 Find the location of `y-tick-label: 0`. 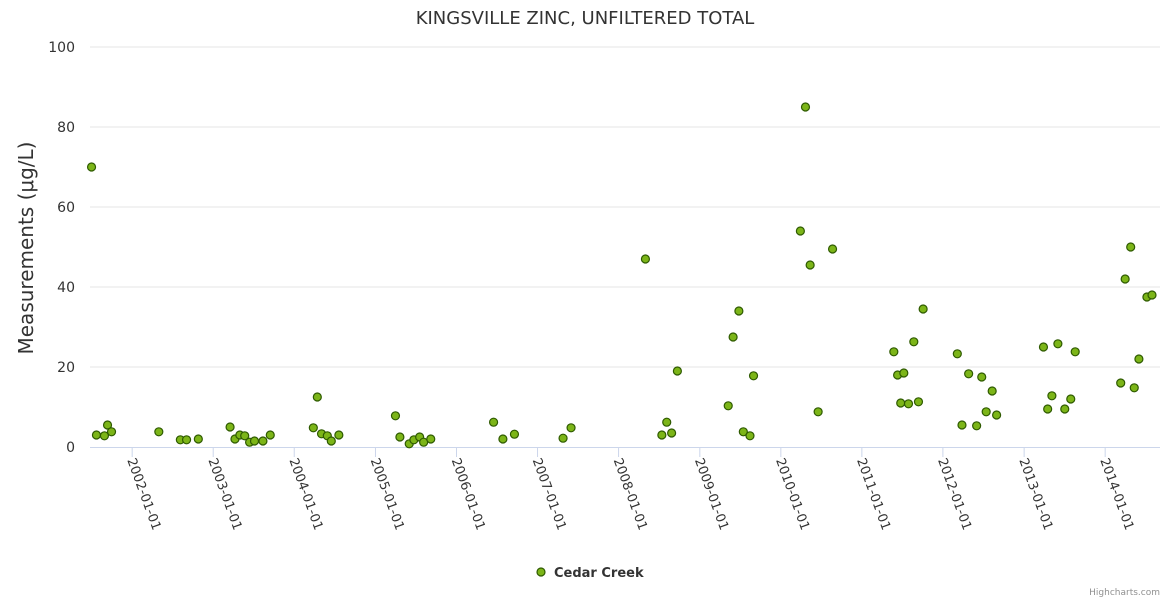

y-tick-label: 0 is located at coordinates (70, 448).